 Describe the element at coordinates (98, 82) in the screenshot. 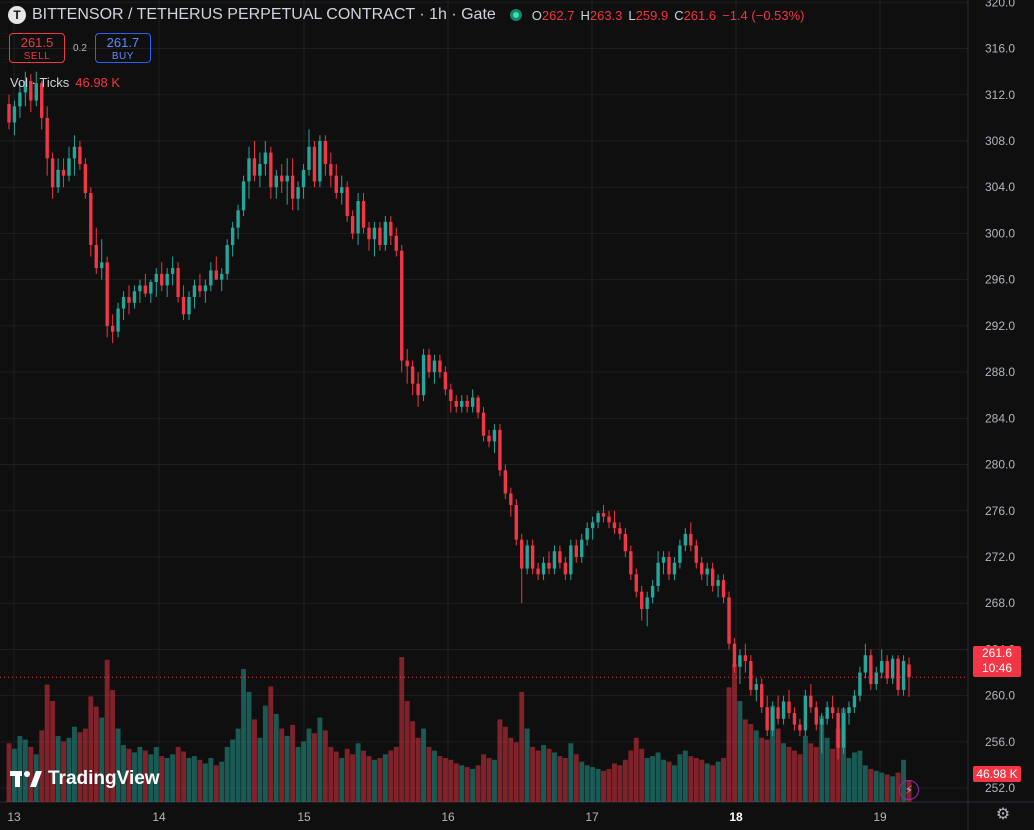

I see `volume-legend-value: 46.98 K` at that location.